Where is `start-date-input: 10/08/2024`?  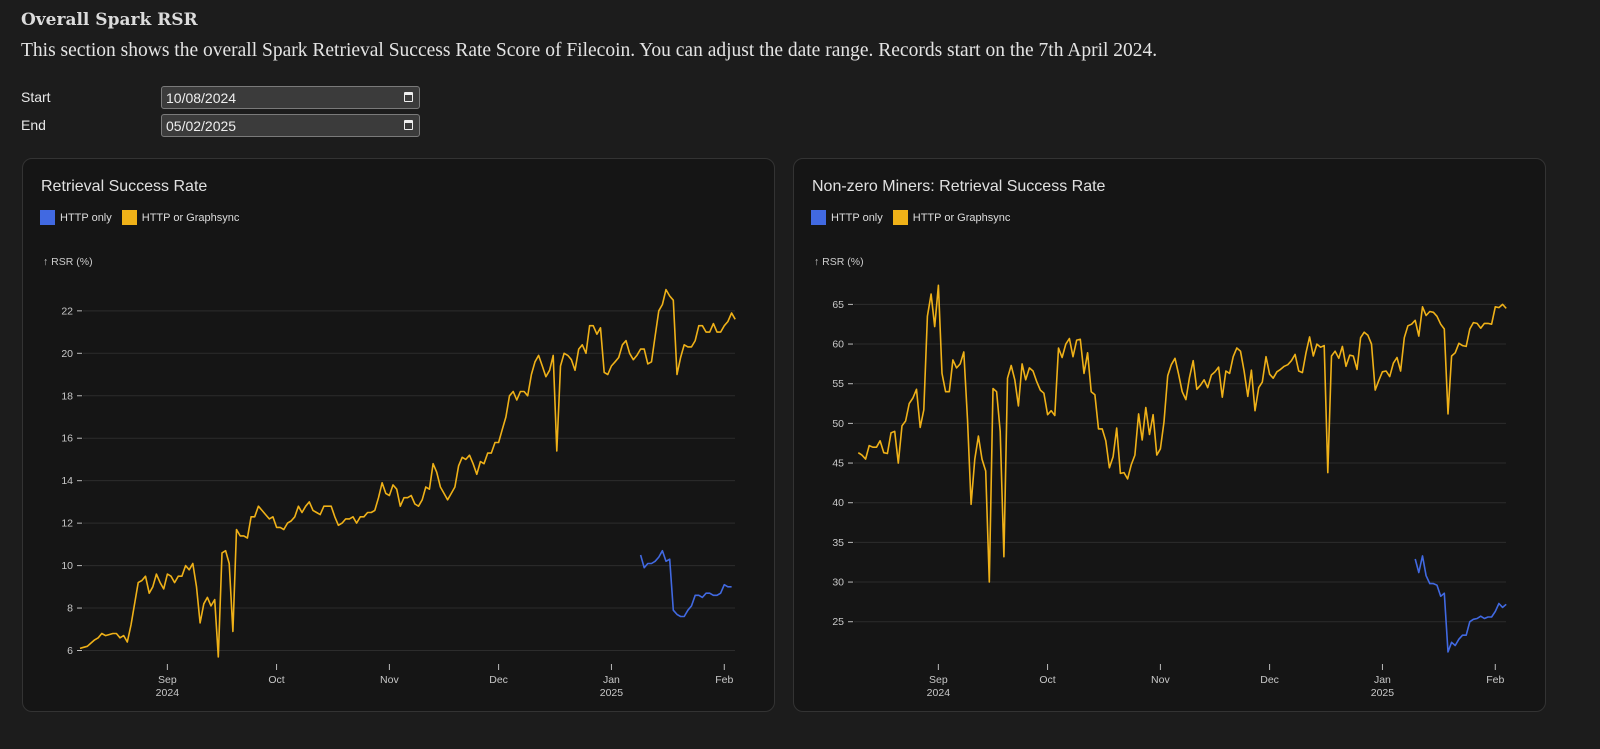
start-date-input: 10/08/2024 is located at coordinates (290, 97).